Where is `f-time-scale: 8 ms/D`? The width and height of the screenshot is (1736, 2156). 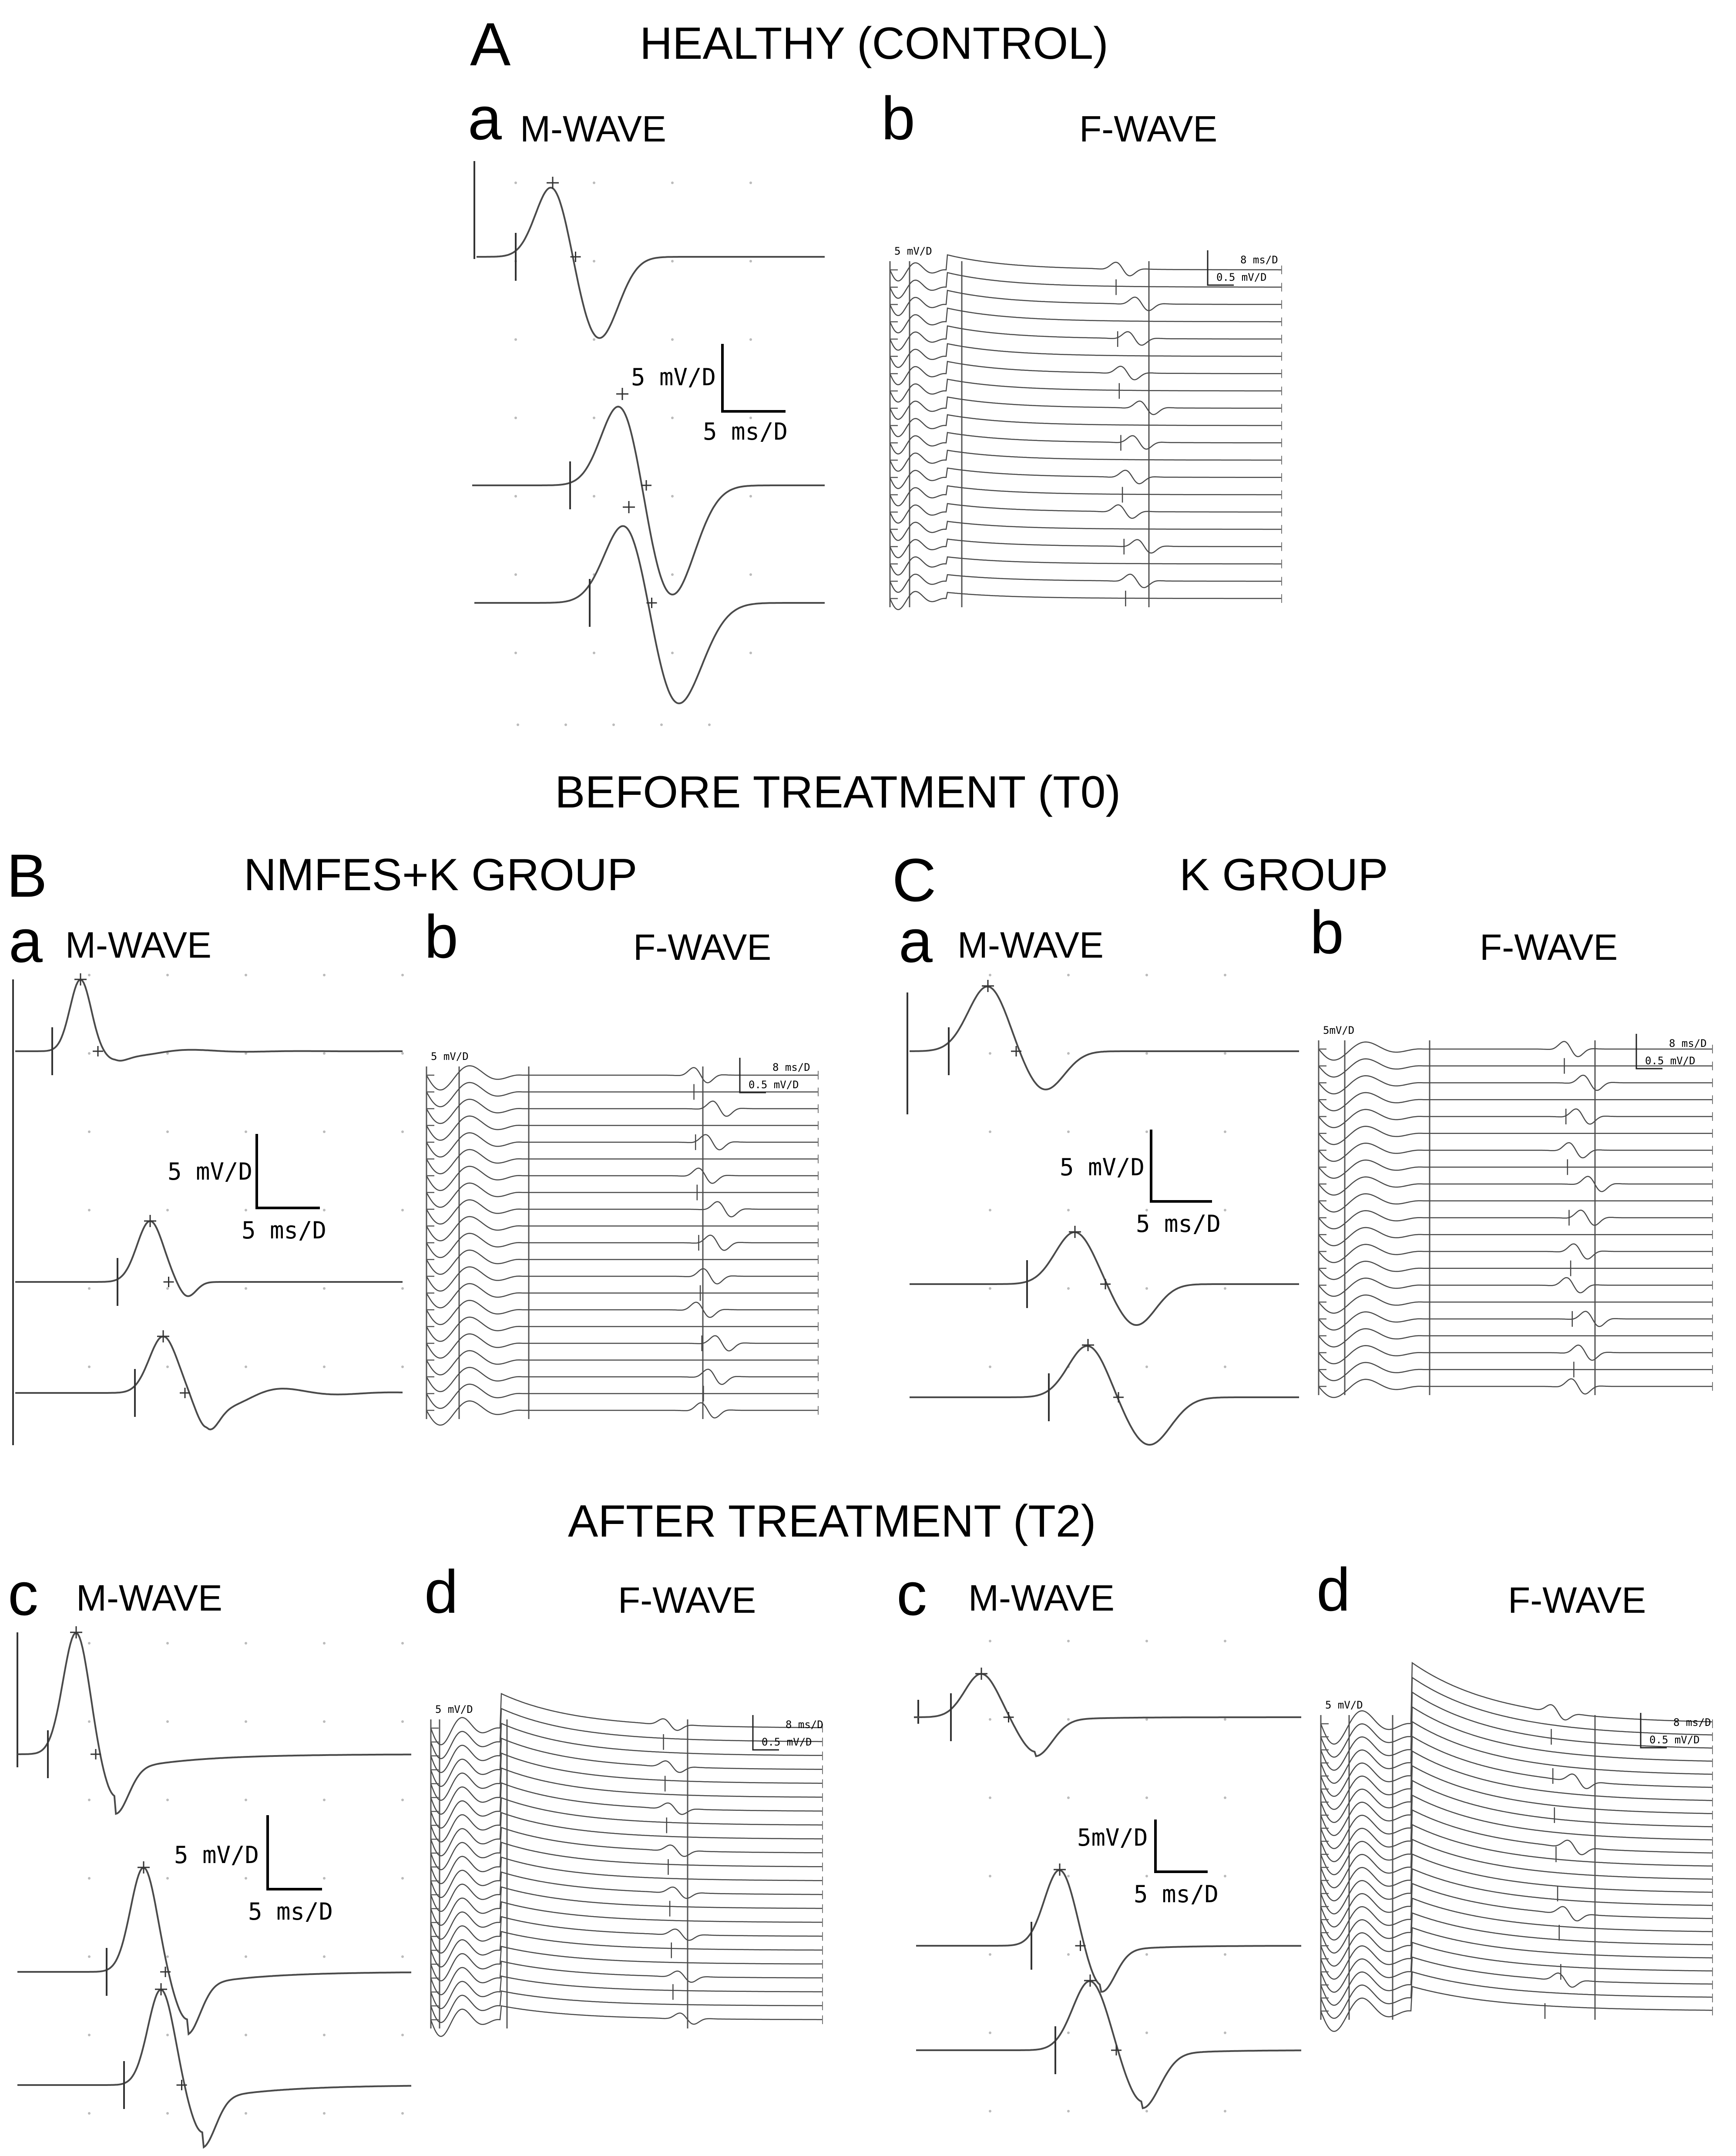 f-time-scale: 8 ms/D is located at coordinates (1688, 1043).